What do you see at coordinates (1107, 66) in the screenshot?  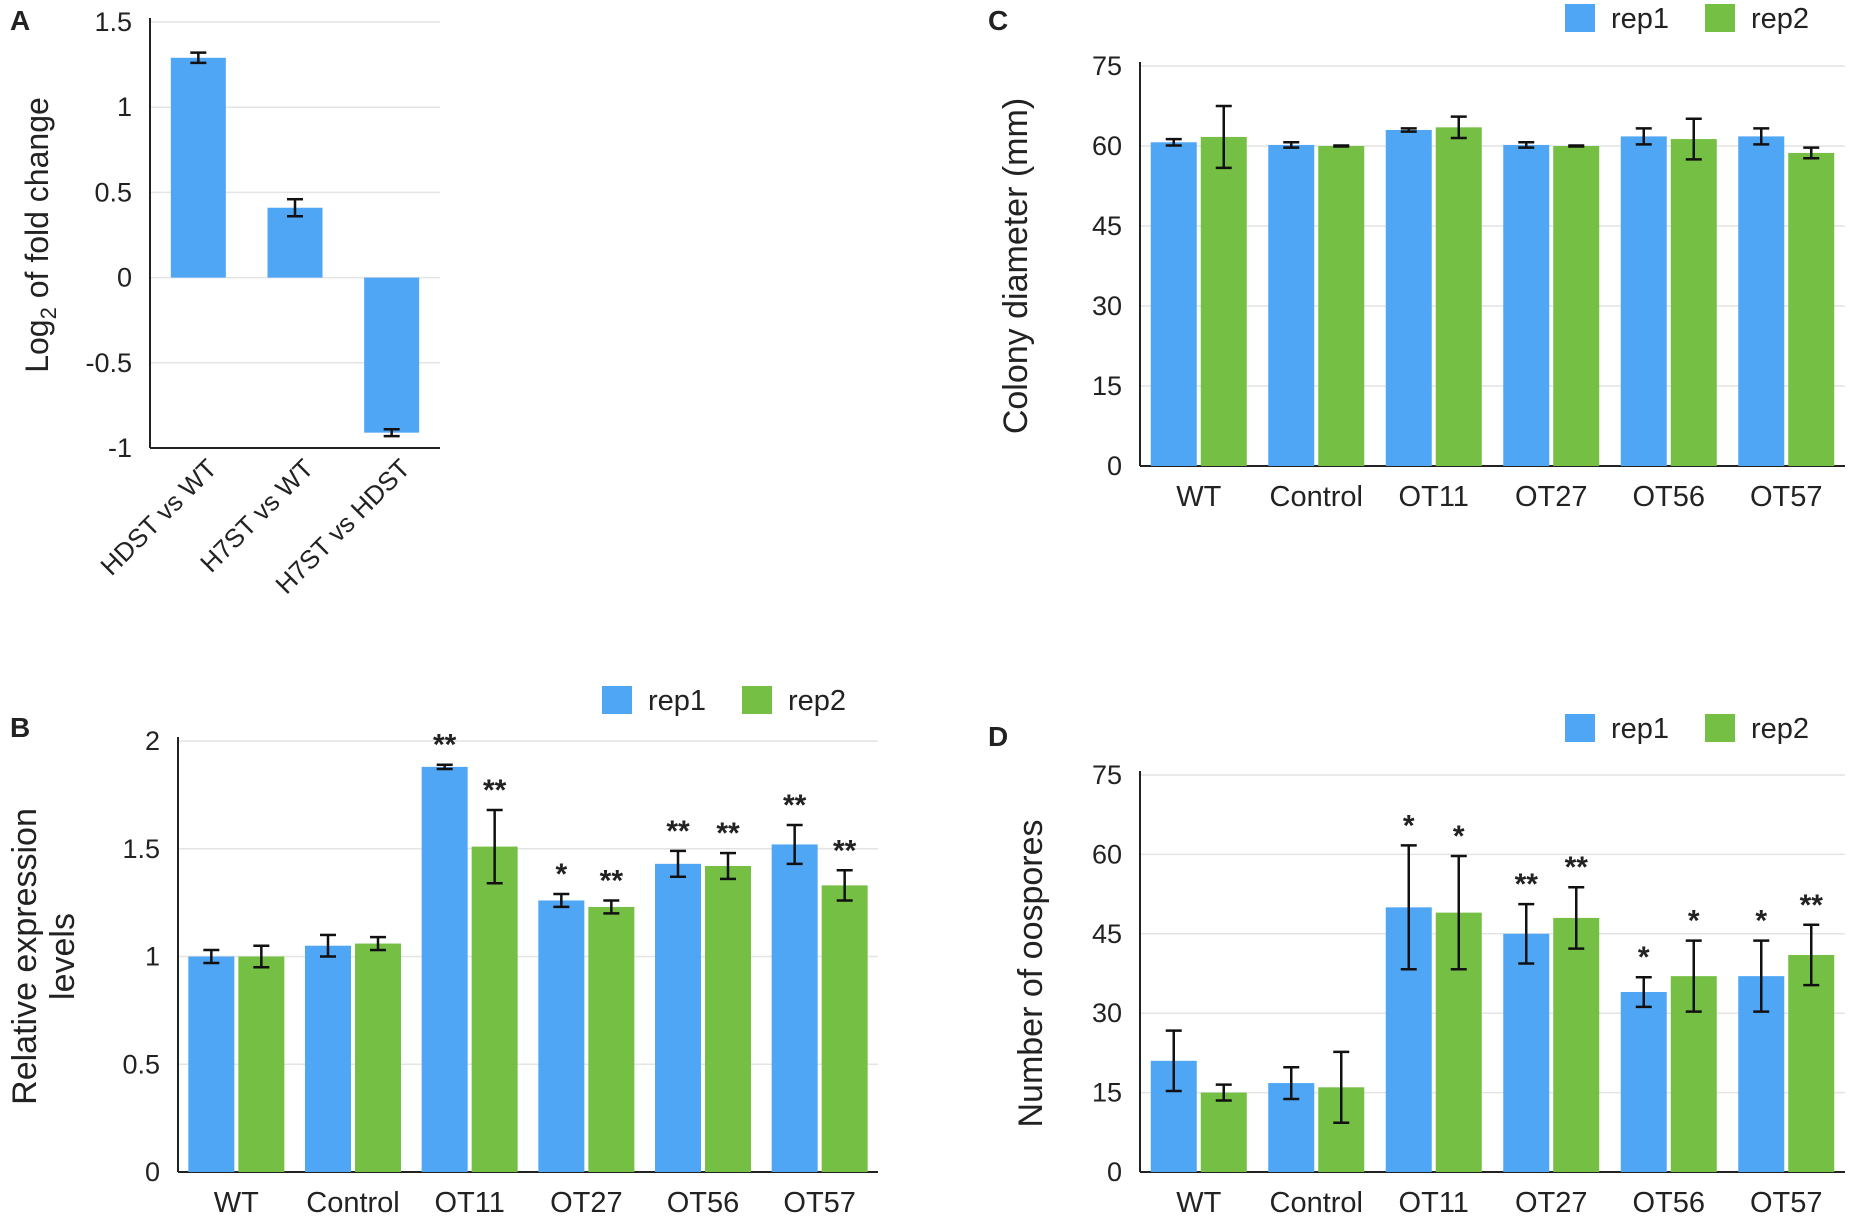 I see `y-tick-label: 75` at bounding box center [1107, 66].